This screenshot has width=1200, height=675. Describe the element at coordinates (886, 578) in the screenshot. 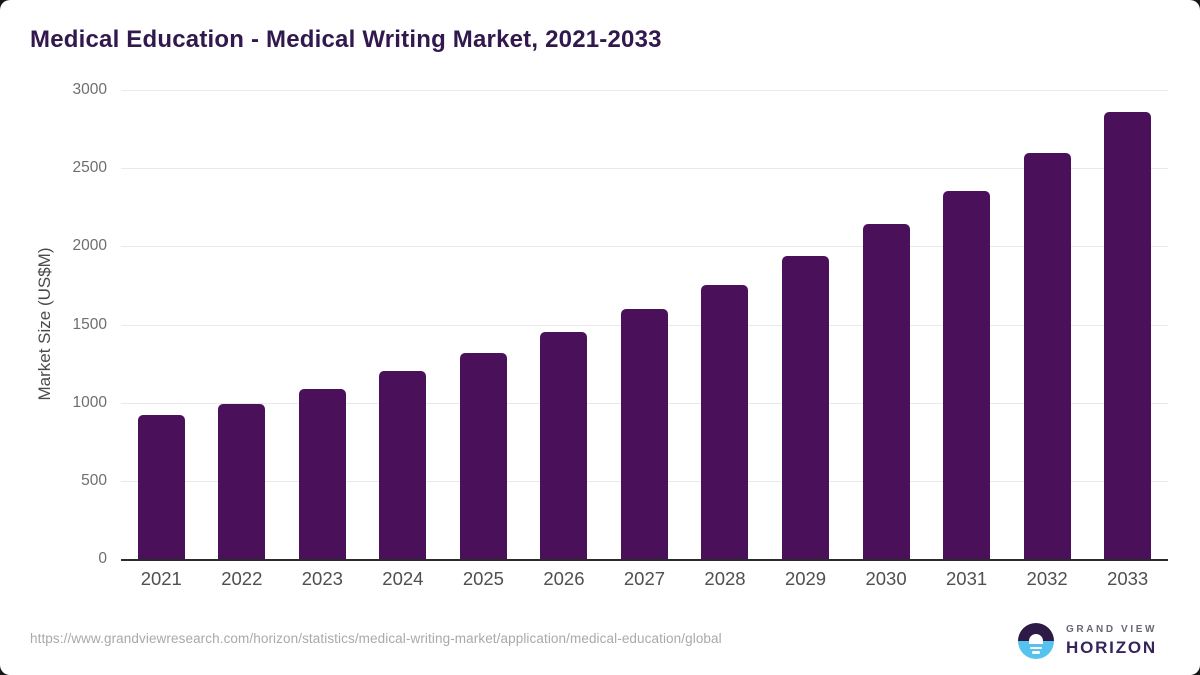

I see `x-tick-2030: 2030` at that location.